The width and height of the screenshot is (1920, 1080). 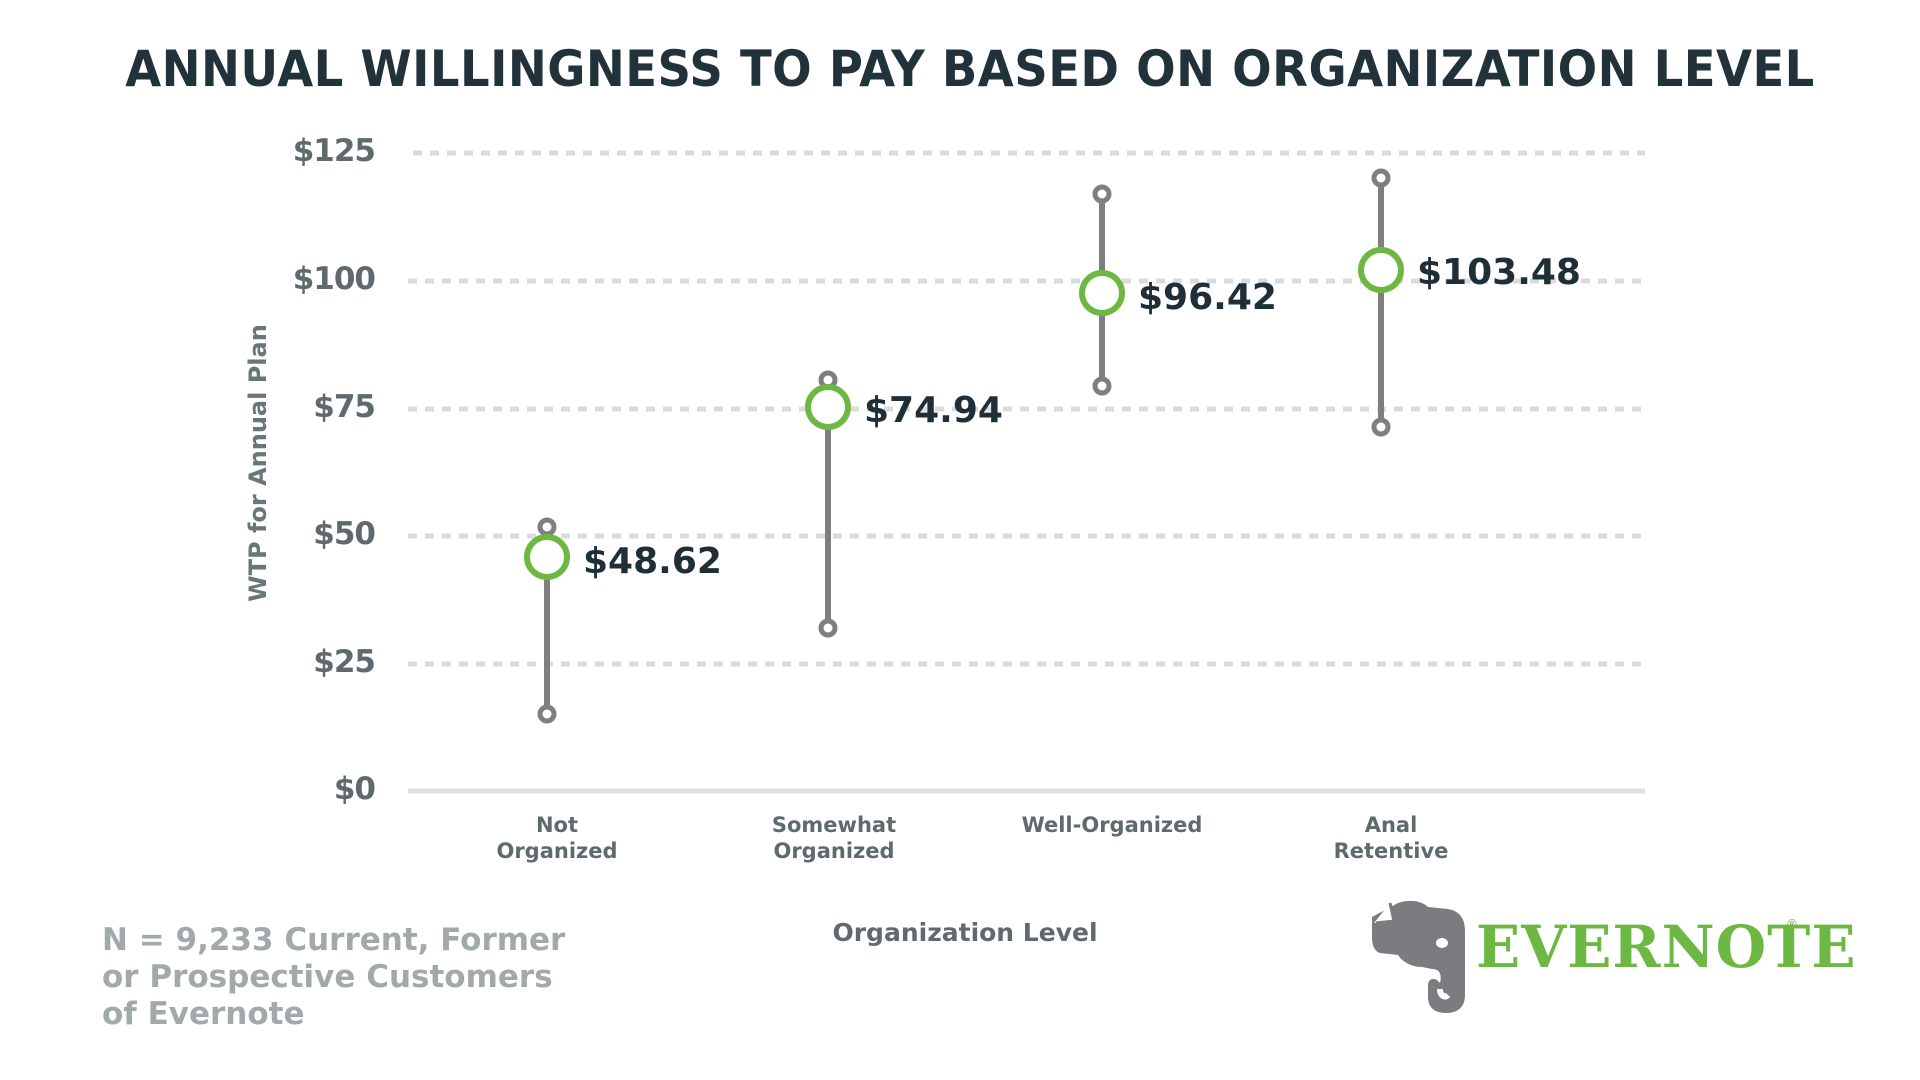 What do you see at coordinates (344, 407) in the screenshot?
I see `y-tick-75: $75` at bounding box center [344, 407].